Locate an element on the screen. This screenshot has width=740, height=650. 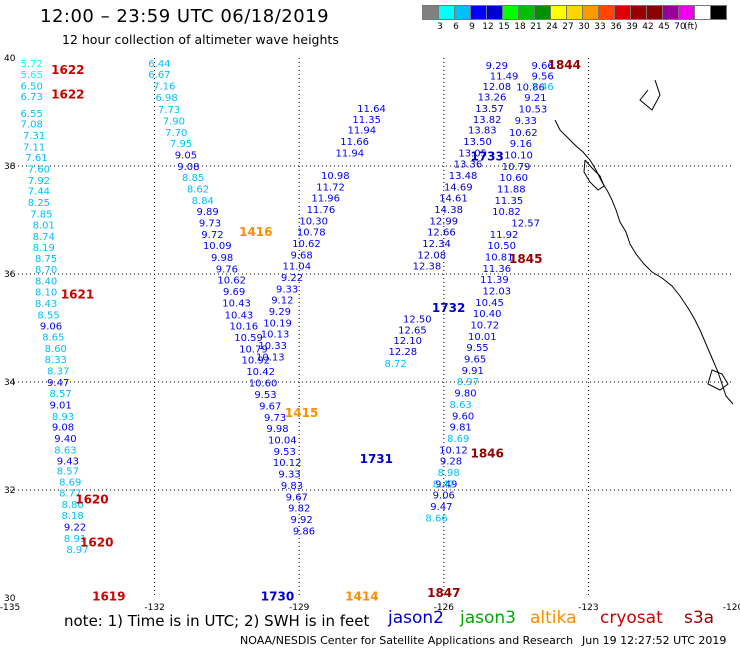
wave-height-value: 13.26 is located at coordinates (492, 98).